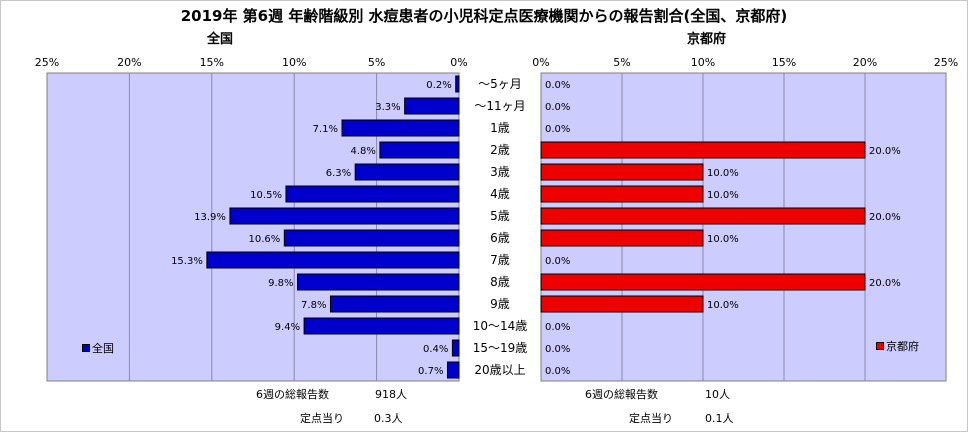 The image size is (968, 432). Describe the element at coordinates (265, 239) in the screenshot. I see `data-label-national: 10.6%` at that location.